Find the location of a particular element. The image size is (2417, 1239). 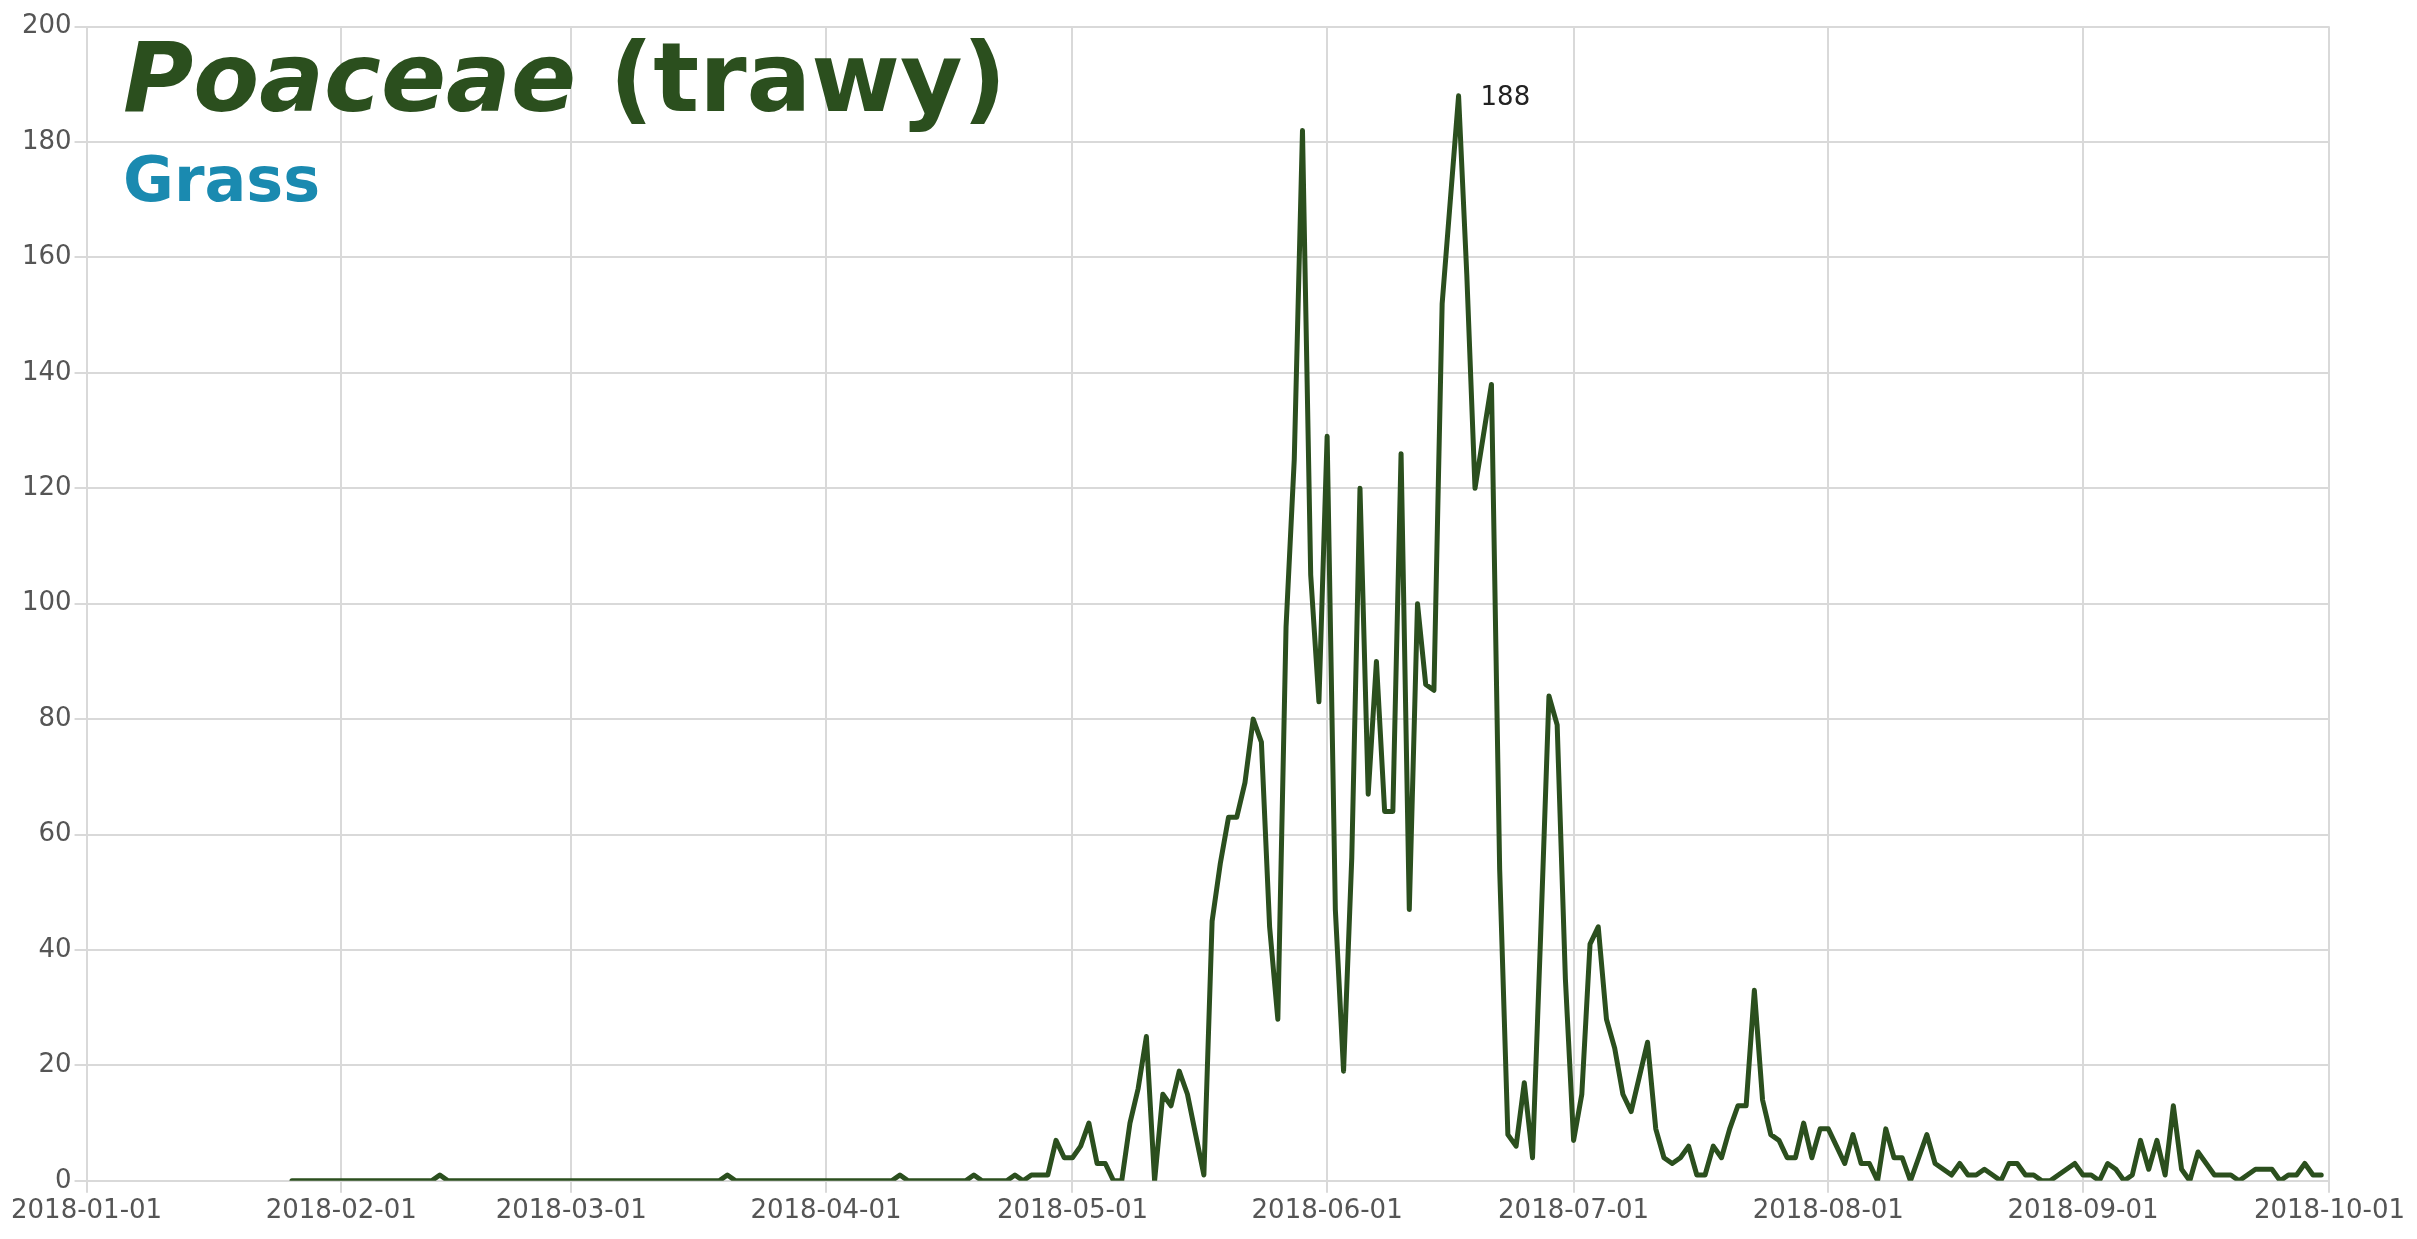

x-tick-label: 2018-09-01 is located at coordinates (2083, 1209).